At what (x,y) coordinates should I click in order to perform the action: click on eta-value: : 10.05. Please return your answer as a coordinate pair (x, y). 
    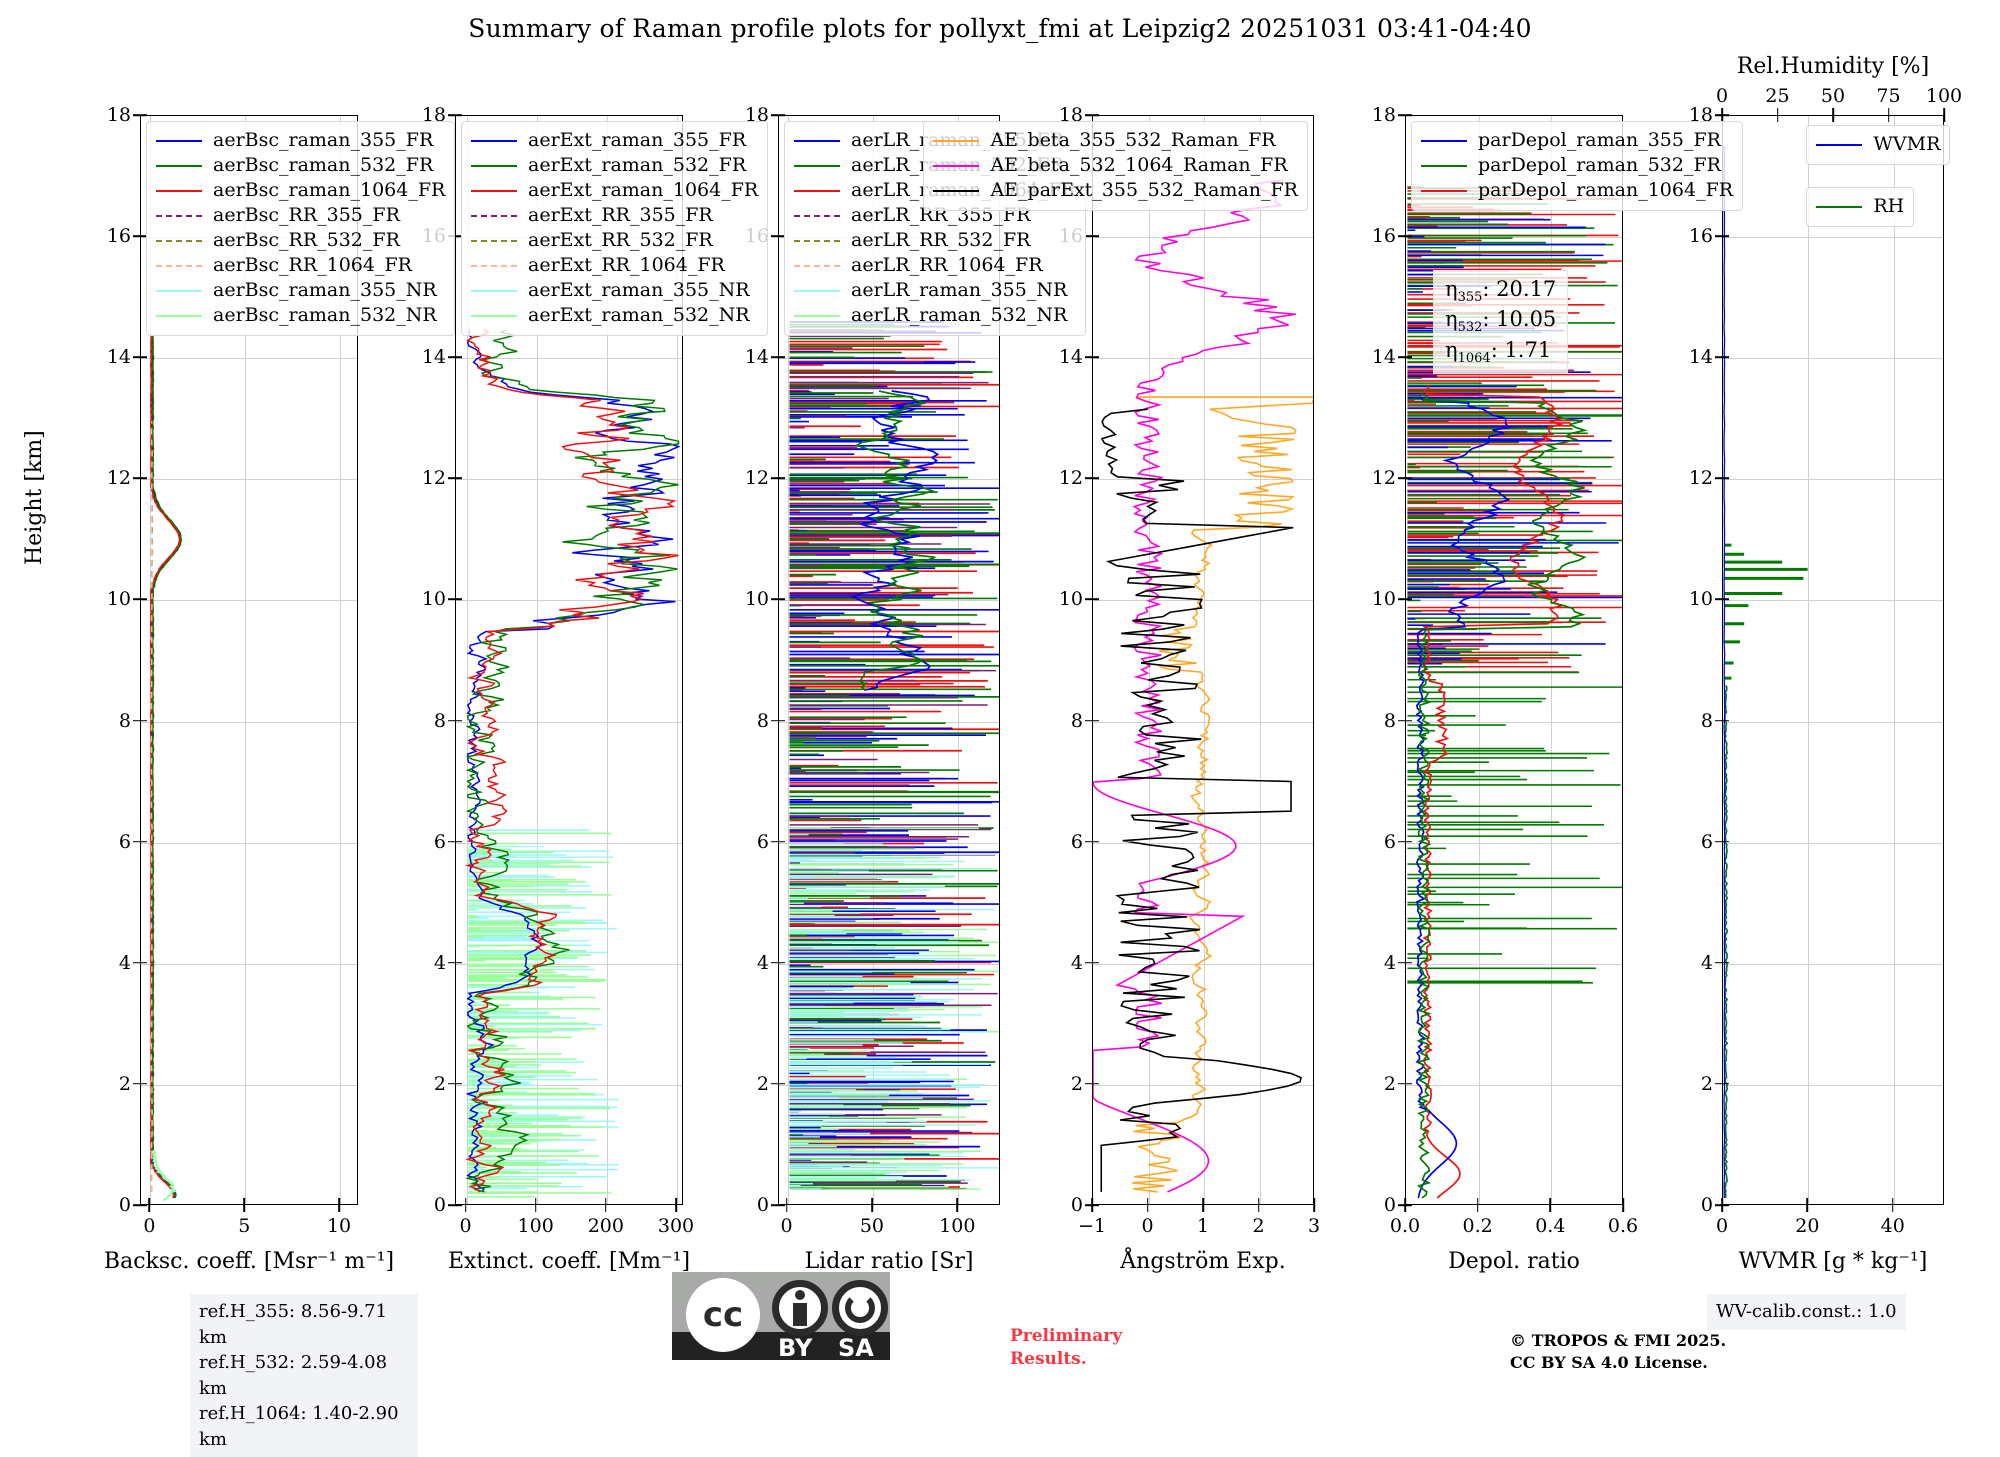
    Looking at the image, I should click on (1519, 319).